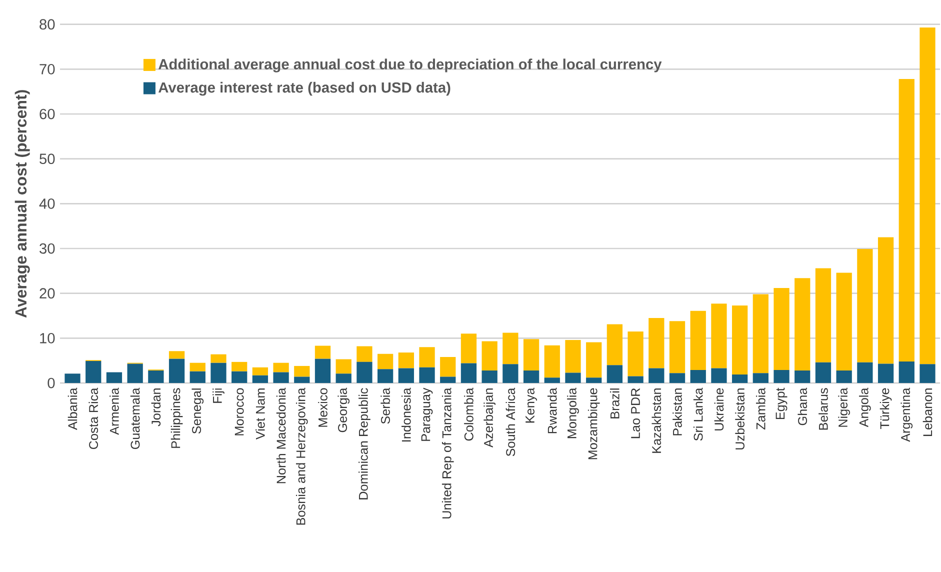 This screenshot has width=941, height=572. Describe the element at coordinates (51, 383) in the screenshot. I see `y-tick-label: 0` at that location.